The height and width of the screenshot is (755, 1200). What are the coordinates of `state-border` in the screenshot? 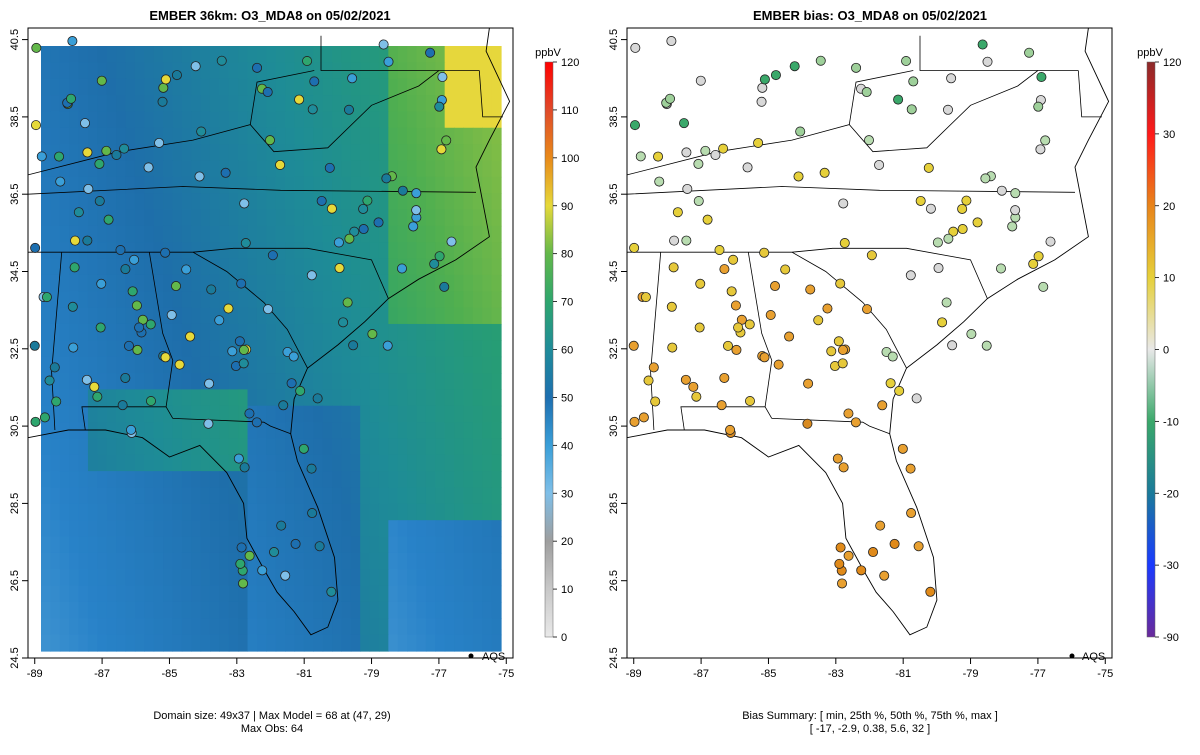 It's located at (1089, 94).